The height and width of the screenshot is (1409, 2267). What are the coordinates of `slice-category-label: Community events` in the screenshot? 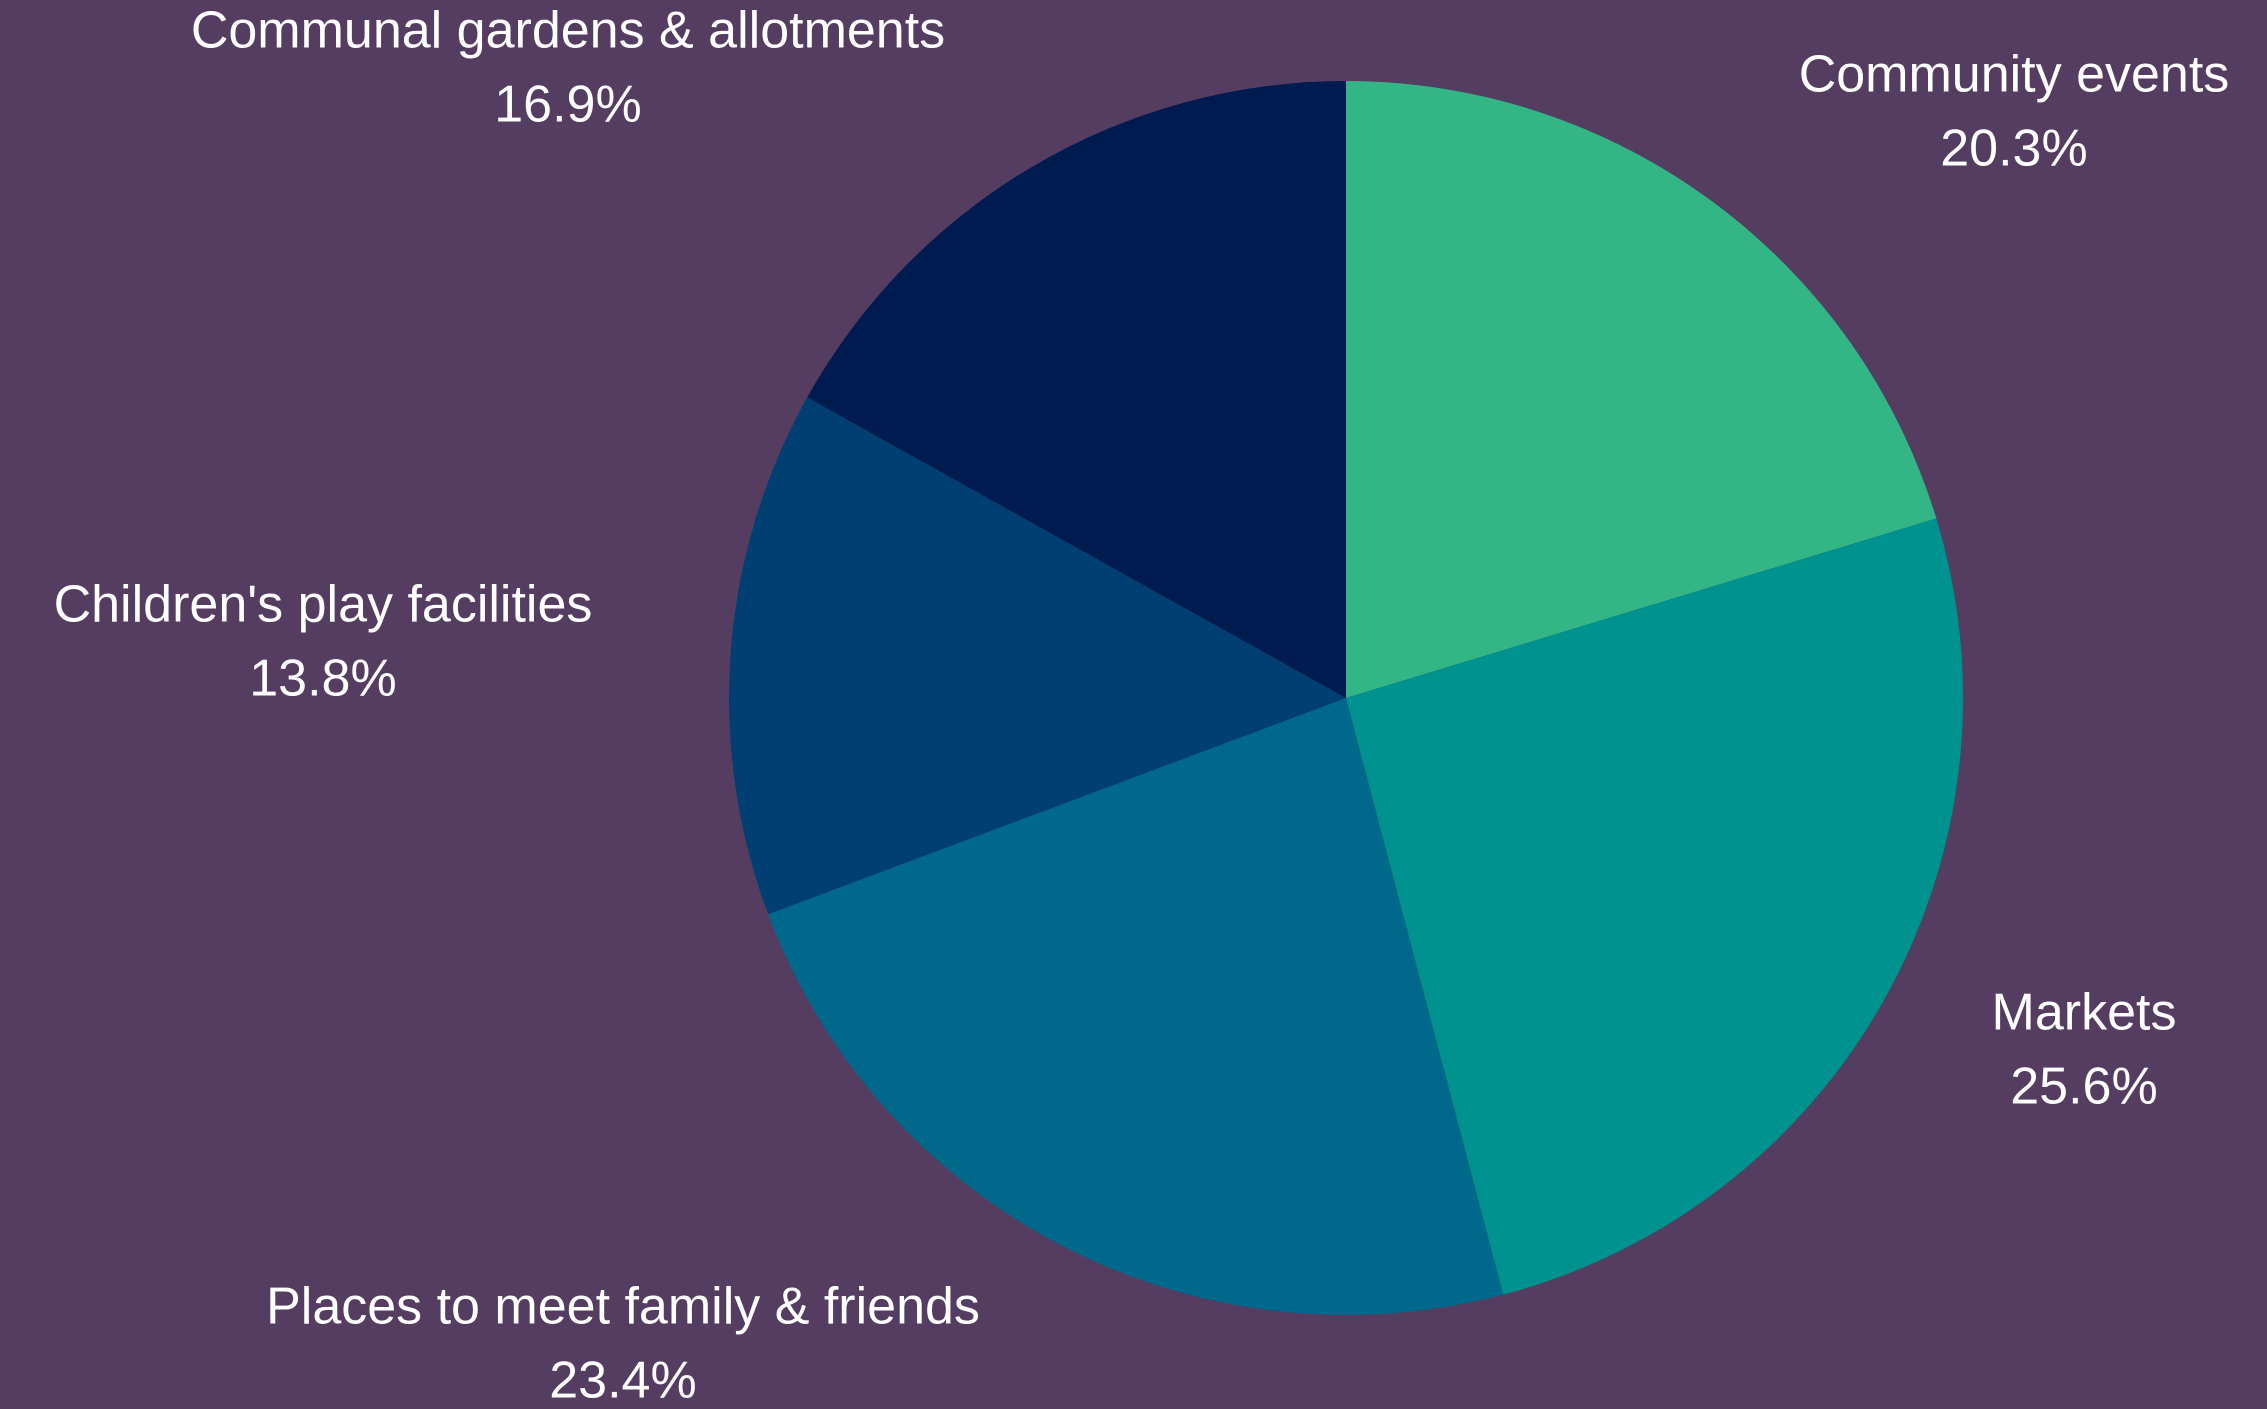 It's located at (2014, 75).